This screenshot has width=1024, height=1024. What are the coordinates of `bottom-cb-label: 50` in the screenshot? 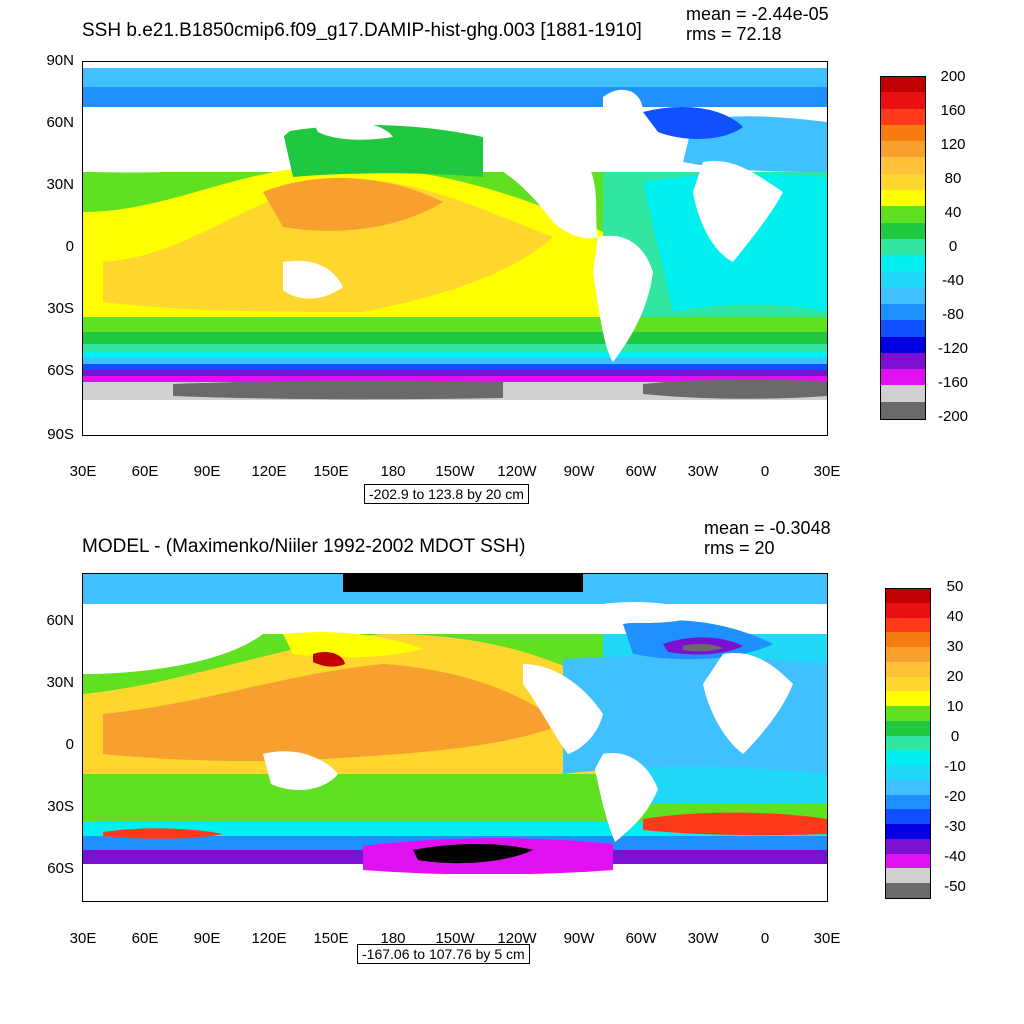 It's located at (955, 586).